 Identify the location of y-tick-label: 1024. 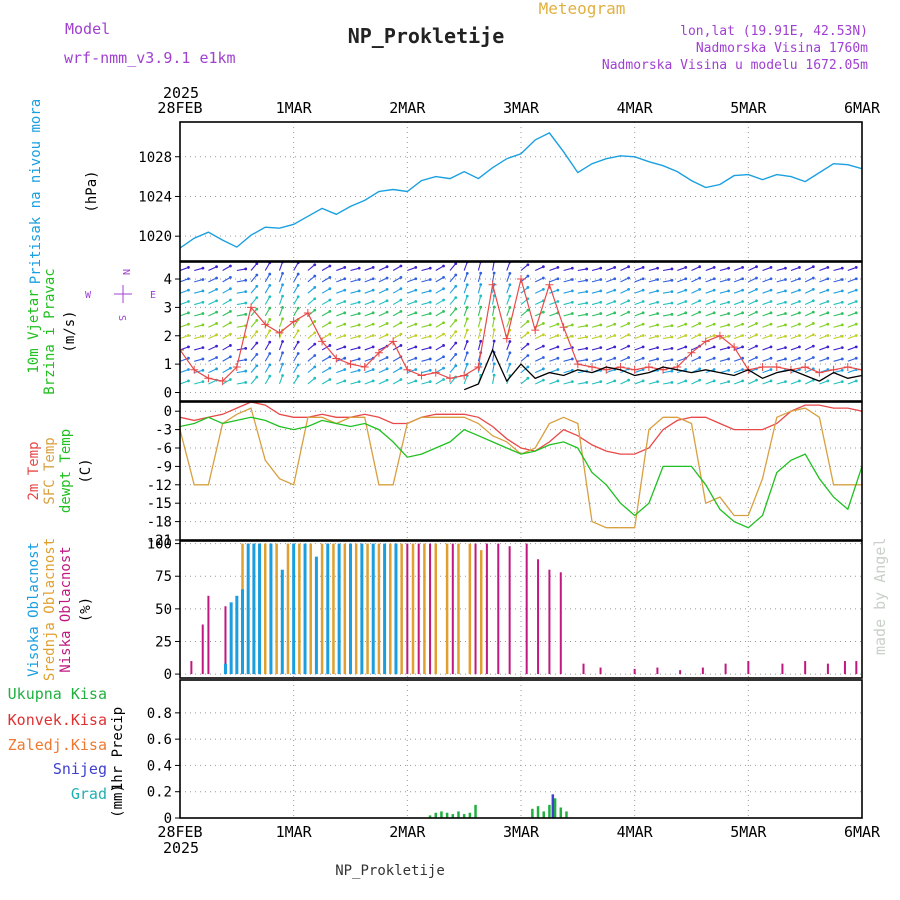
(155, 197).